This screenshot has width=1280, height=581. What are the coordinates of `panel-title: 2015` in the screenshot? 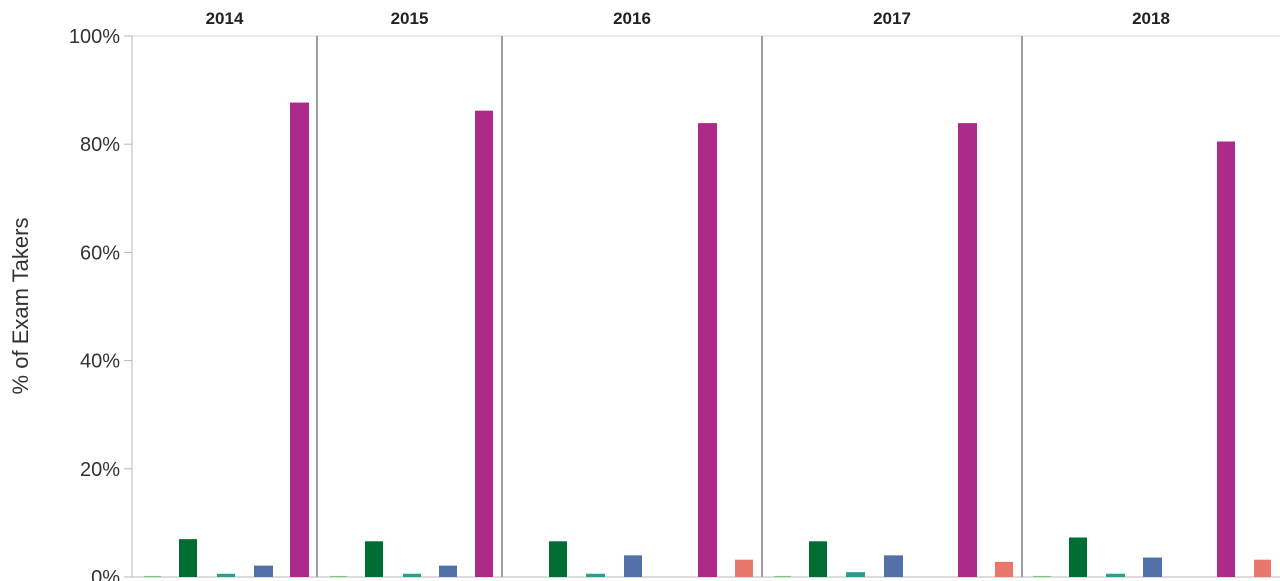 It's located at (410, 18).